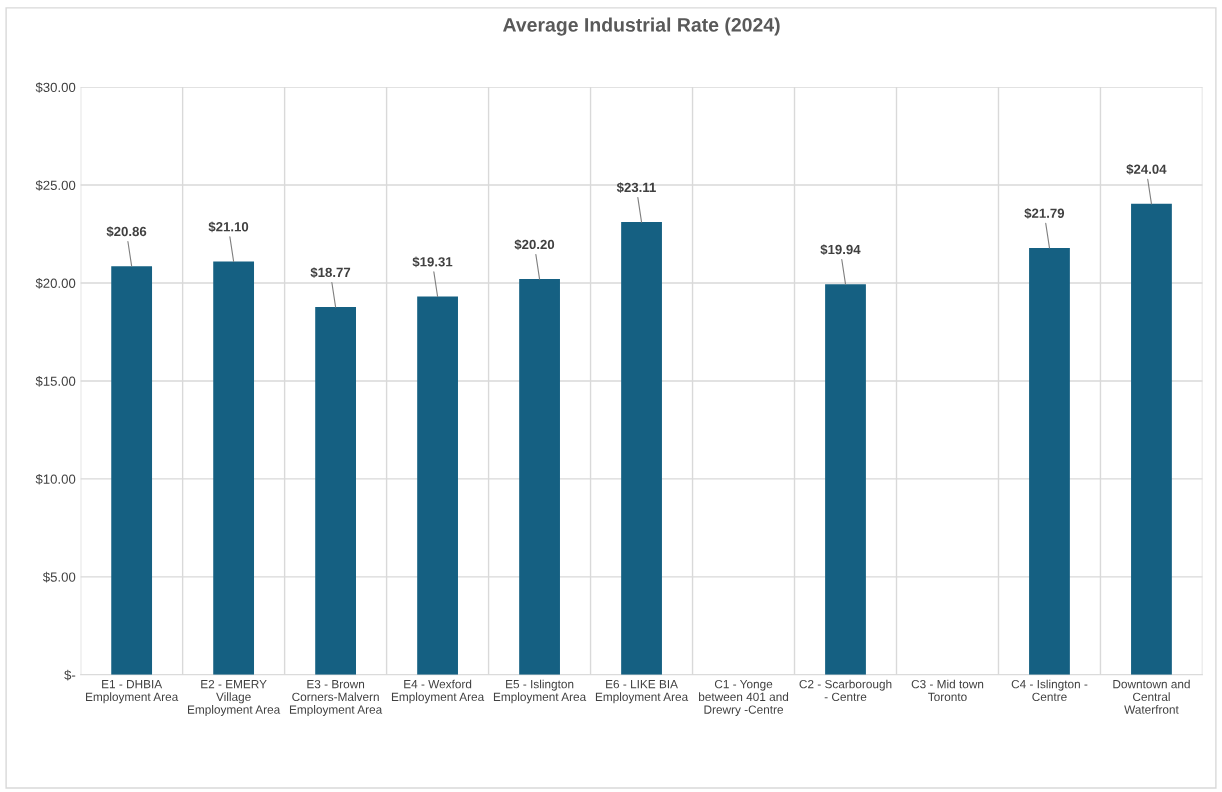 The image size is (1222, 792). Describe the element at coordinates (1044, 213) in the screenshot. I see `data-label: $21.79` at that location.